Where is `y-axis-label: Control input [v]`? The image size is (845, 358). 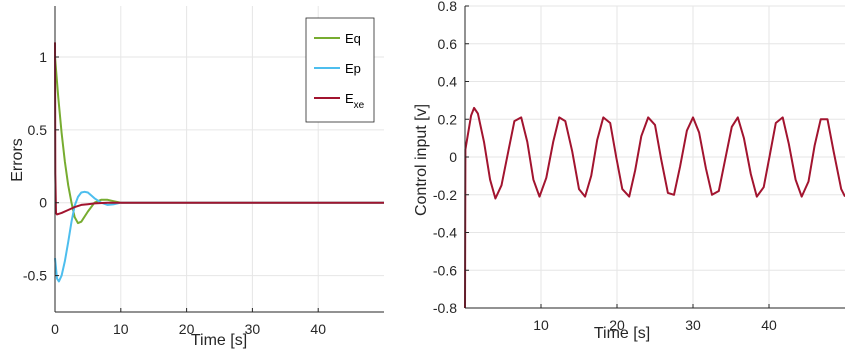 y-axis-label: Control input [v] is located at coordinates (421, 160).